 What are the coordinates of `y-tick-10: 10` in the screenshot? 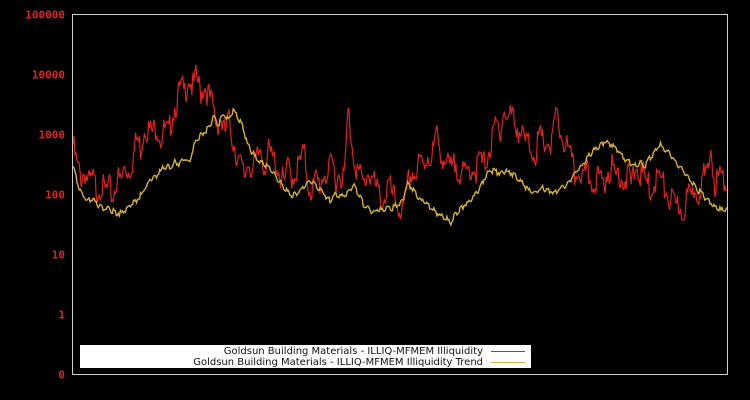 It's located at (58, 255).